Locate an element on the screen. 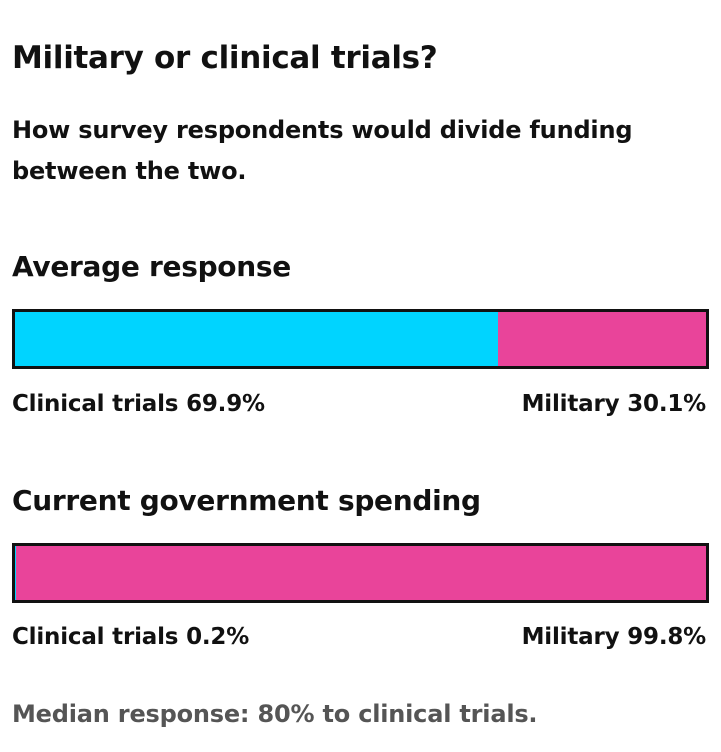 This screenshot has height=752, width=721. government-spending-bar is located at coordinates (360, 573).